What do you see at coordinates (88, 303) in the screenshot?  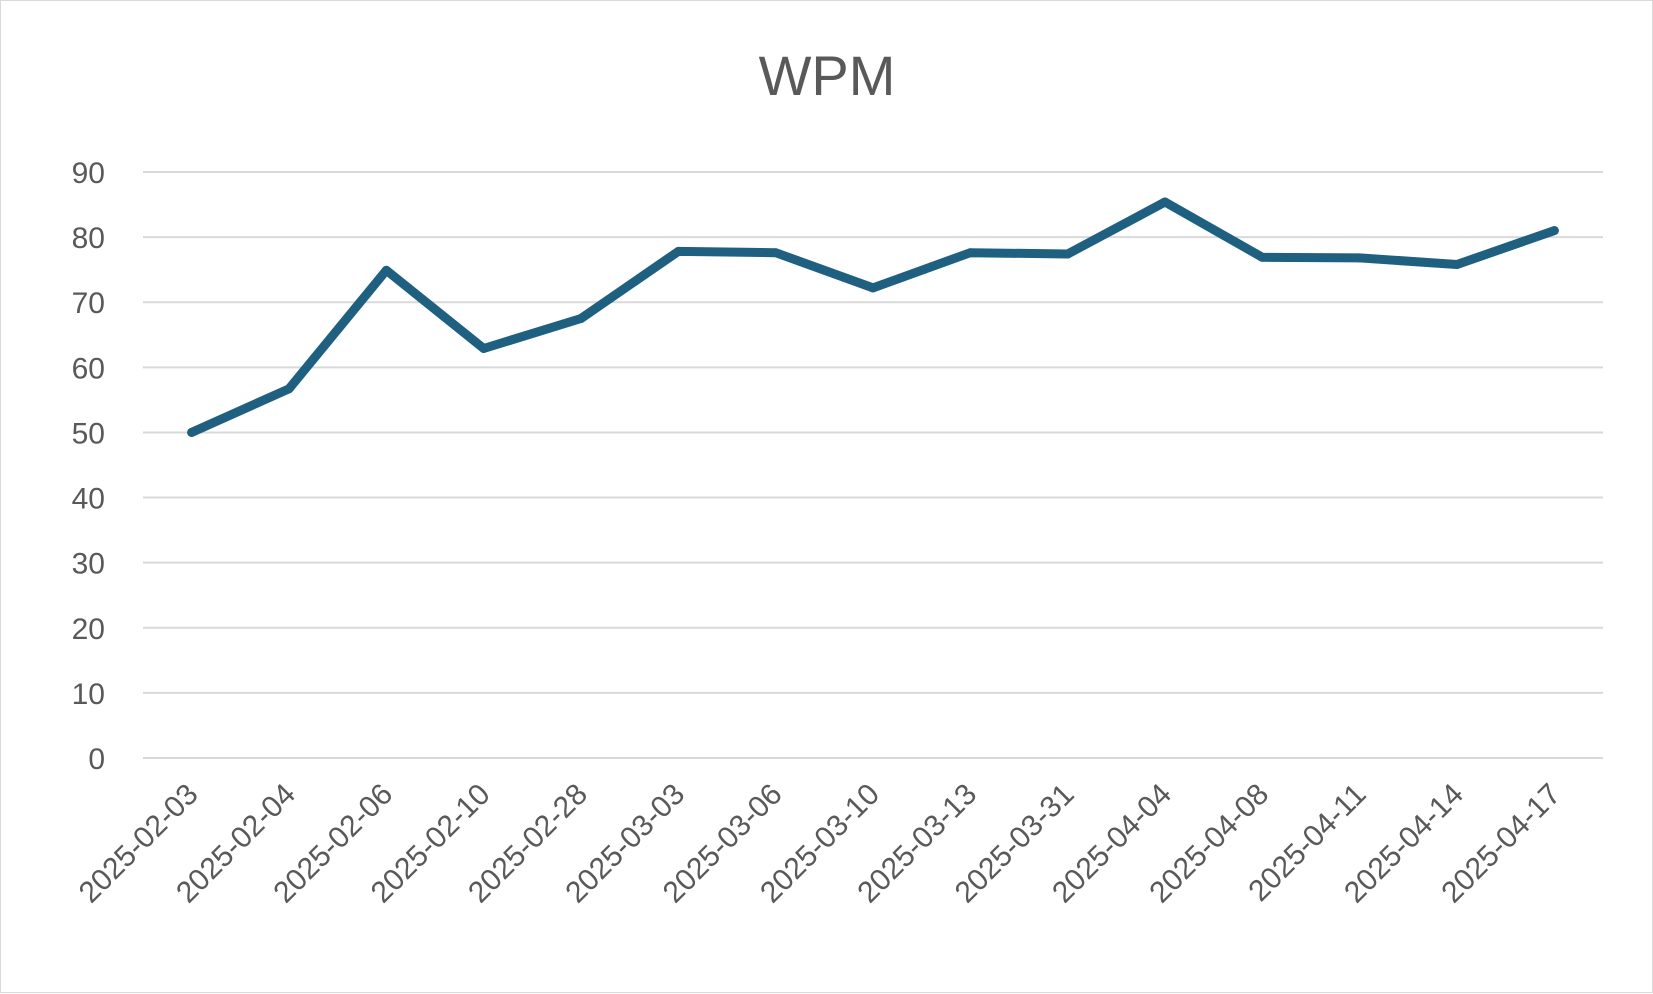 I see `y-tick-label: 70` at bounding box center [88, 303].